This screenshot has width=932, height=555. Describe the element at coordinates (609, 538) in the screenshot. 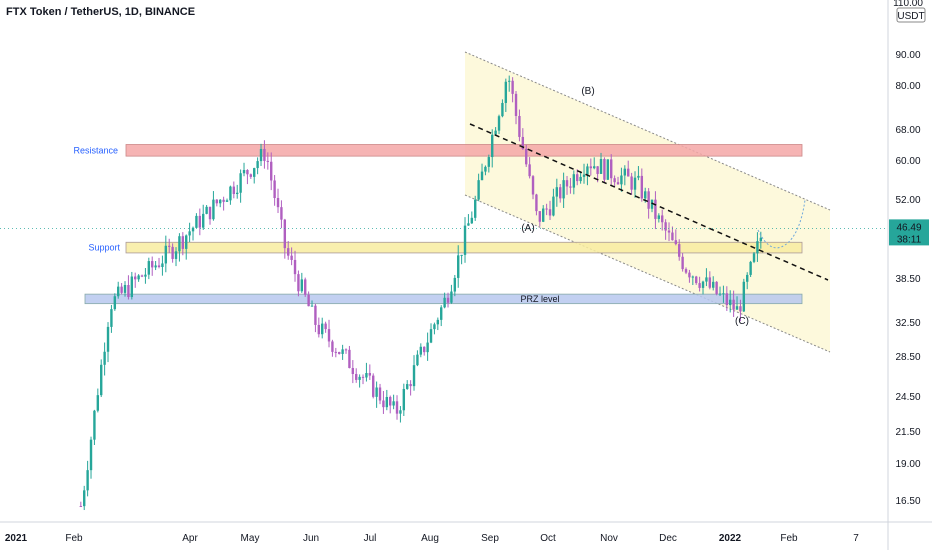

I see `x-tick-label: Nov` at that location.